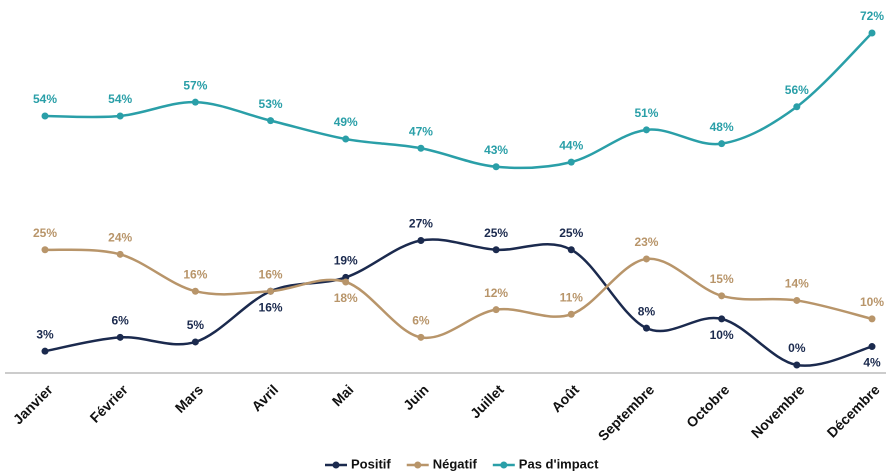 The width and height of the screenshot is (886, 473). I want to click on data-label: 12%, so click(496, 293).